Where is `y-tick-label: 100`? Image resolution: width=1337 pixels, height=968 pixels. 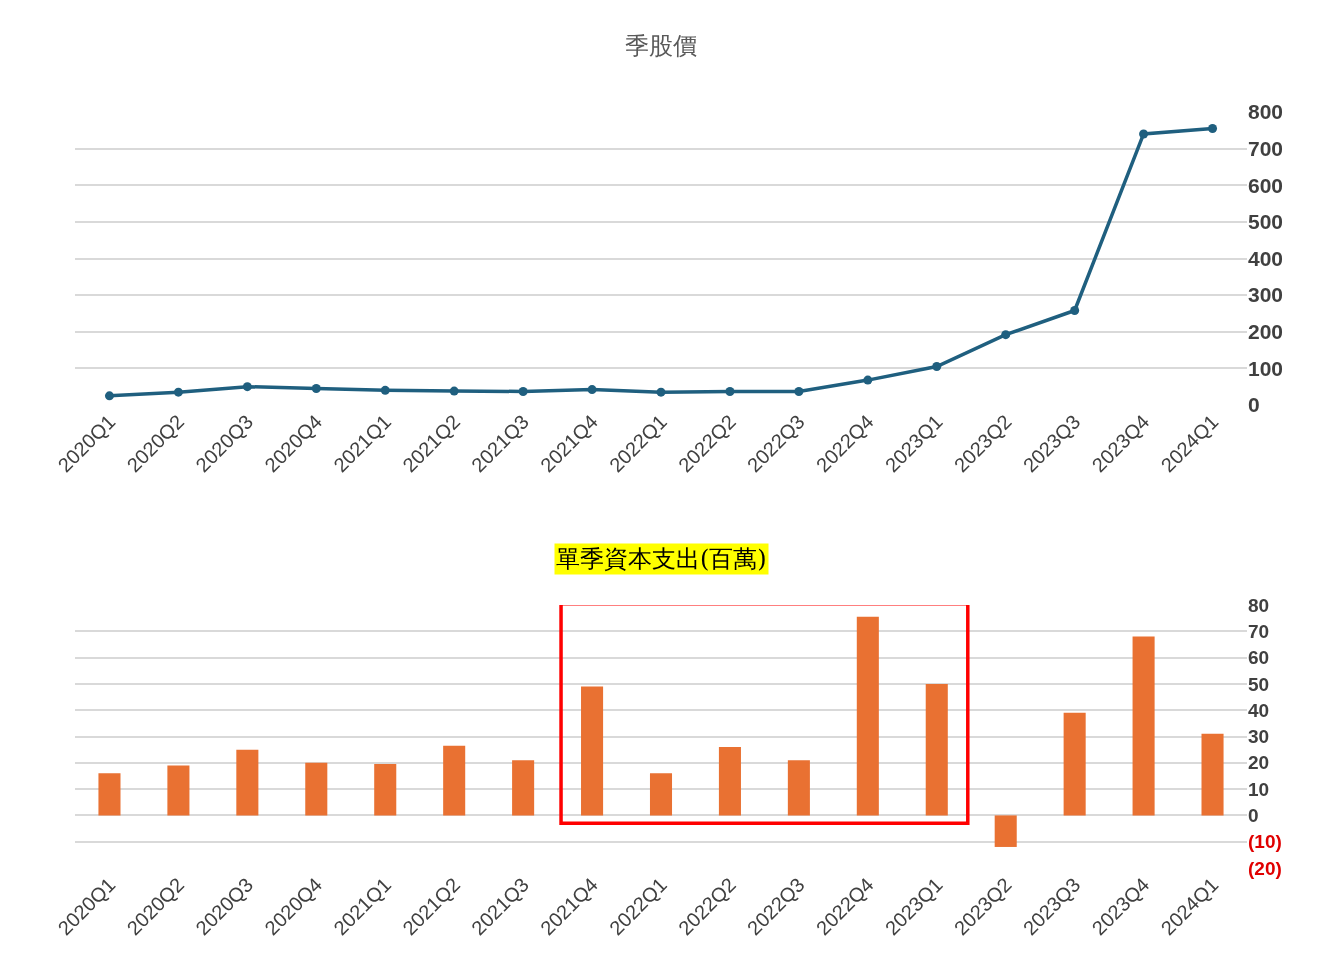 y-tick-label: 100 is located at coordinates (1266, 368).